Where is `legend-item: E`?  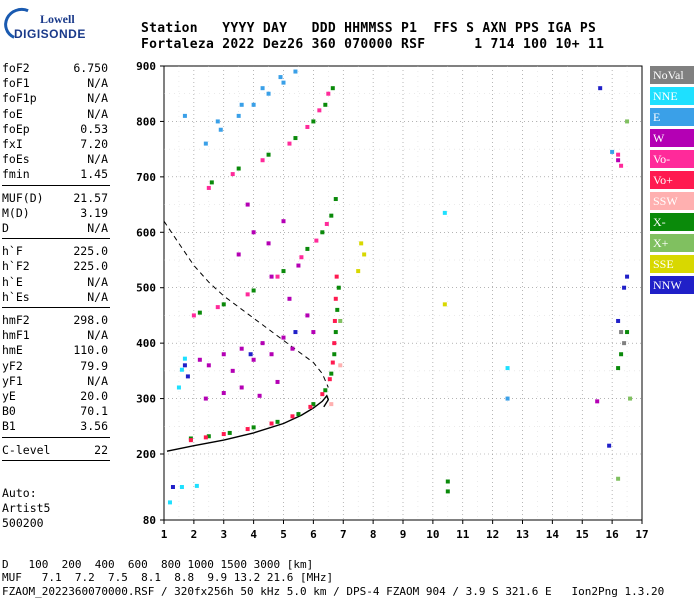 legend-item: E is located at coordinates (672, 117).